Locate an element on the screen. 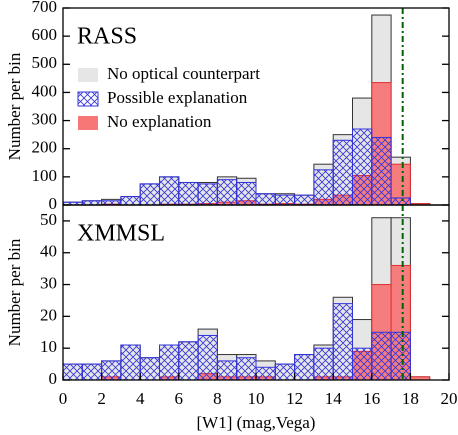 The width and height of the screenshot is (458, 435). x-tick-label: 4 is located at coordinates (140, 398).